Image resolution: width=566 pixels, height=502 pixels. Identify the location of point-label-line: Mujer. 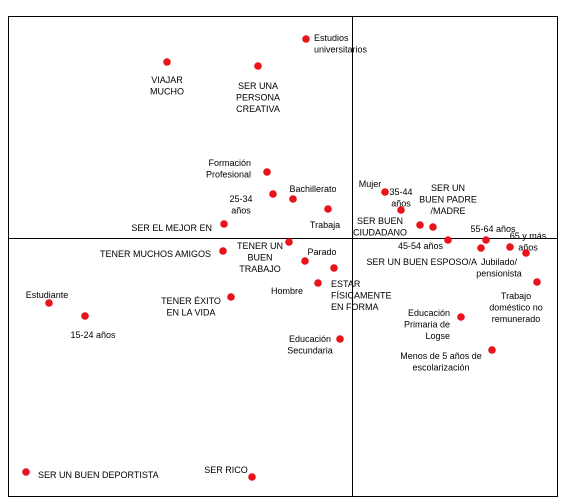
(370, 184).